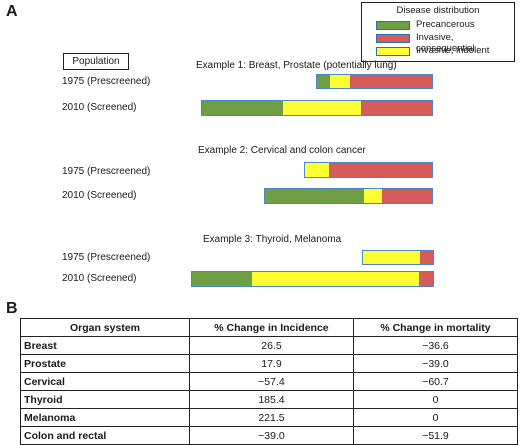 Image resolution: width=520 pixels, height=445 pixels. Describe the element at coordinates (435, 327) in the screenshot. I see `header-mortality: % Change in mortality` at that location.